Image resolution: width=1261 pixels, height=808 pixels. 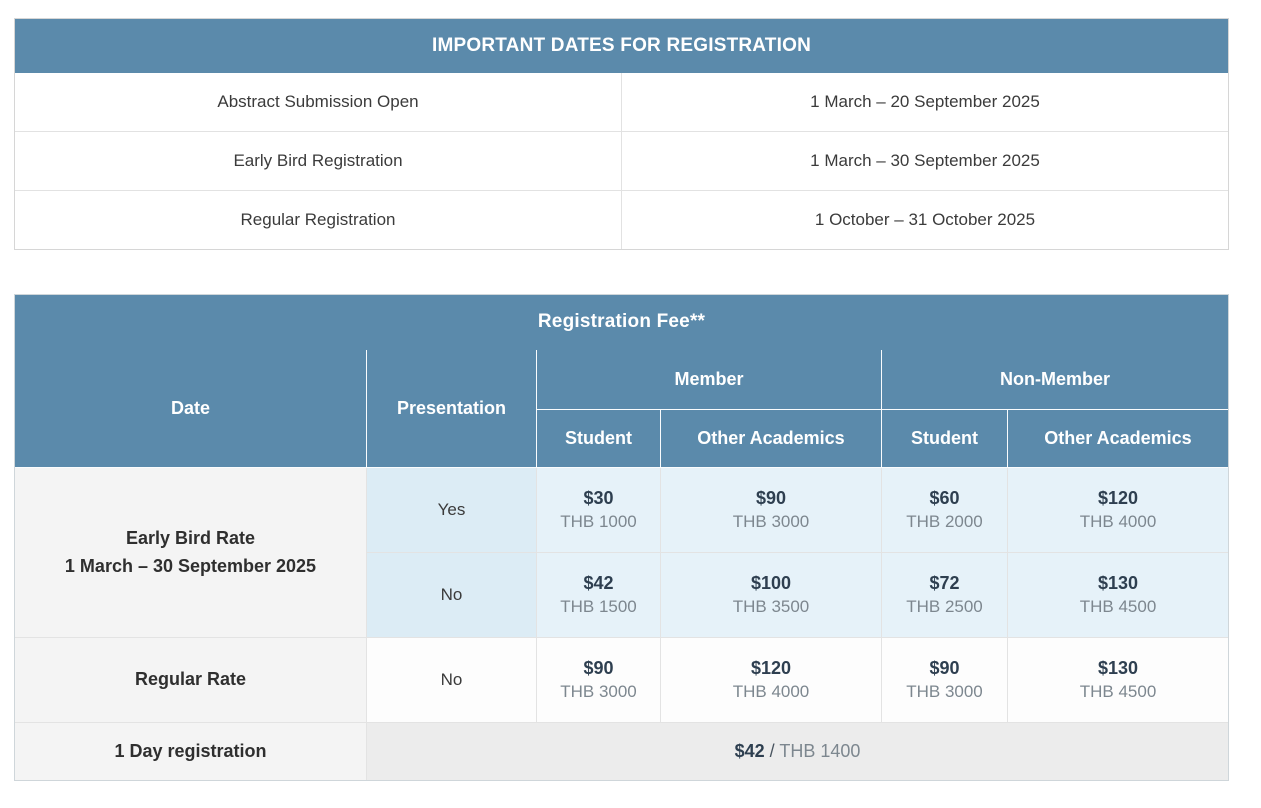 I want to click on date-row-label: Early Bird Registration, so click(x=318, y=161).